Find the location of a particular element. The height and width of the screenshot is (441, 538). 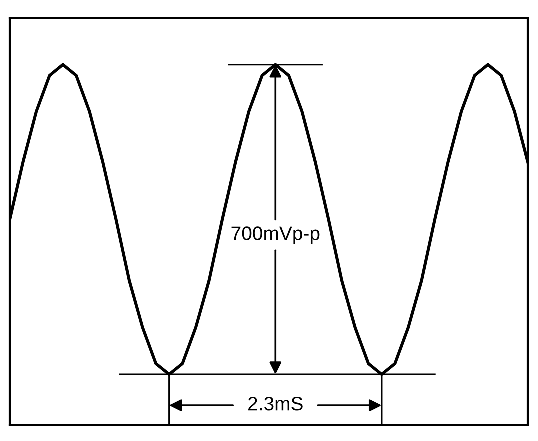

annotation: 2.3mS is located at coordinates (275, 404).